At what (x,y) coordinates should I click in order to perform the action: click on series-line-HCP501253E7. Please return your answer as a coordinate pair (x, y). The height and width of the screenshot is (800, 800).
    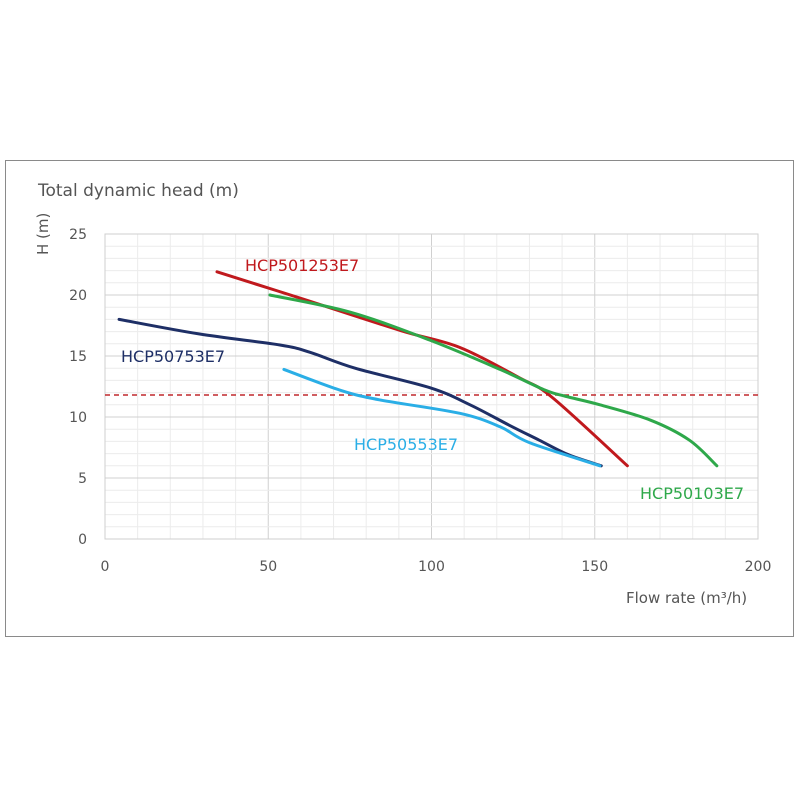
    Looking at the image, I should click on (422, 369).